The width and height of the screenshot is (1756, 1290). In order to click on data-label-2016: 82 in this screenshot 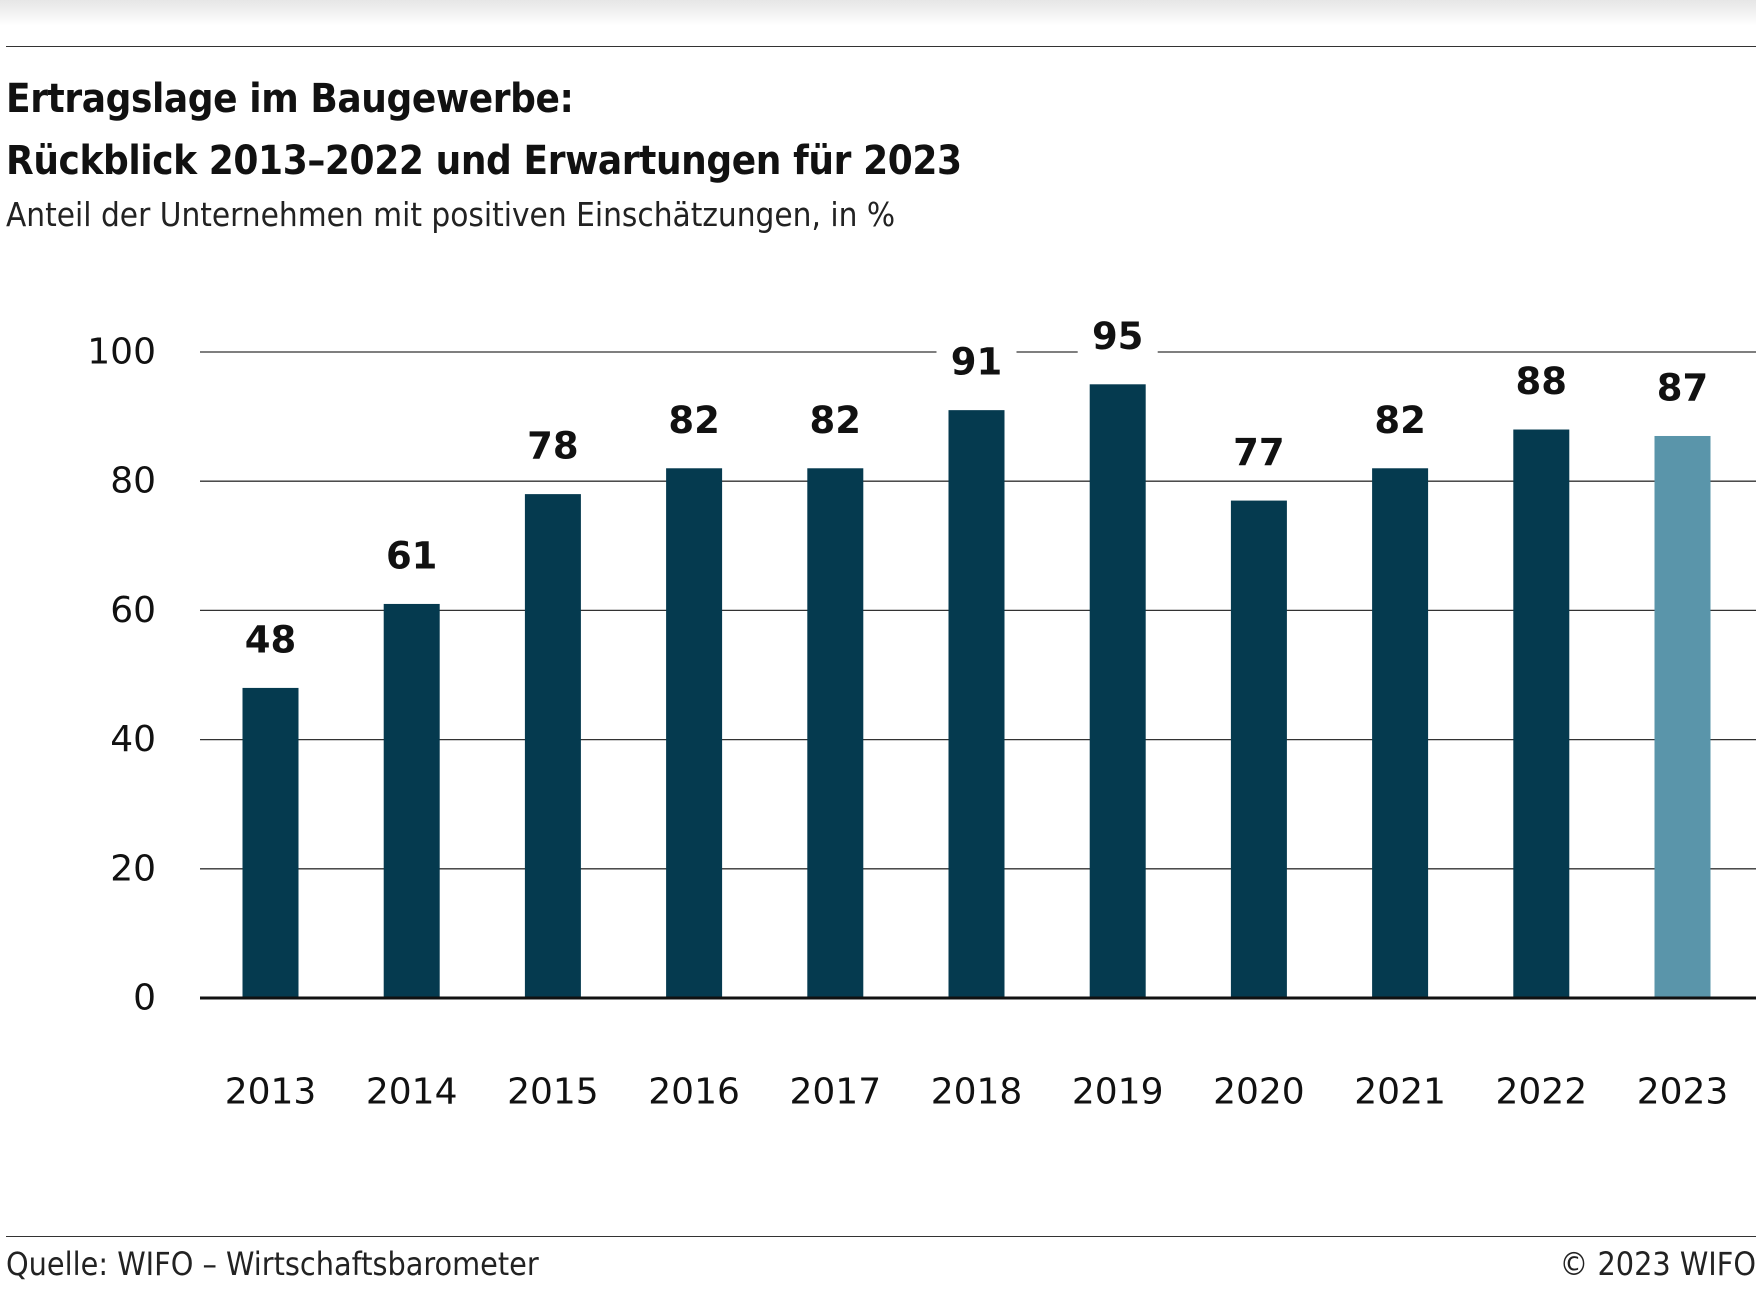, I will do `click(694, 420)`.